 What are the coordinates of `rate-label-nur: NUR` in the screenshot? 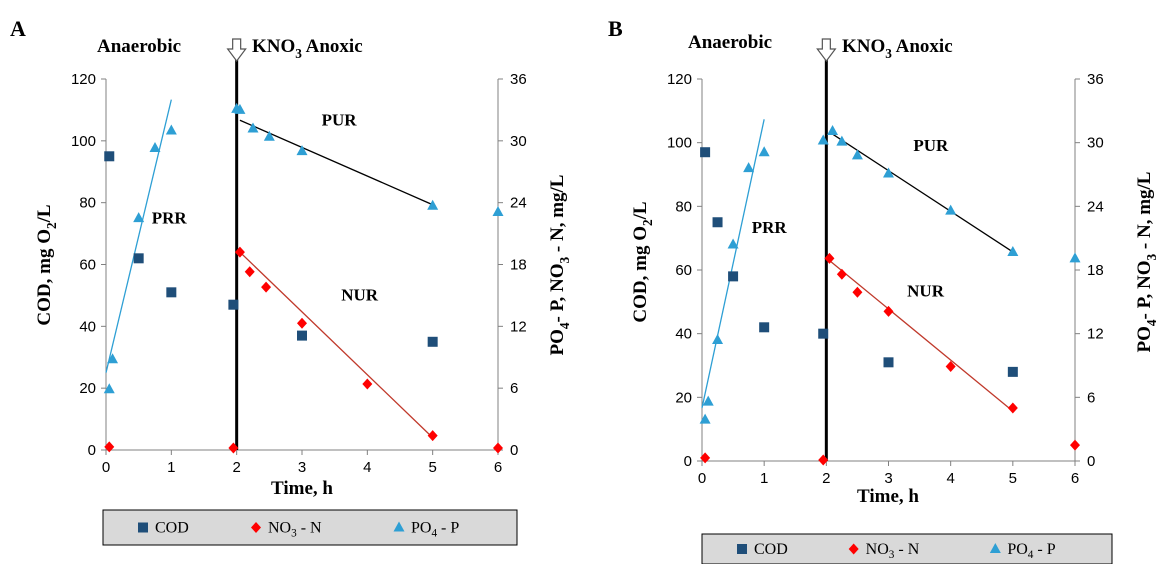 It's located at (926, 291).